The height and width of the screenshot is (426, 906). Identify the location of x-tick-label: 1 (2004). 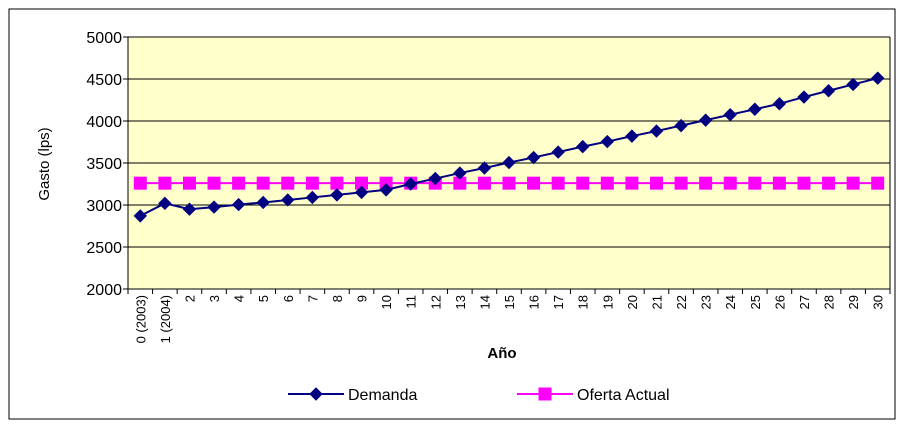
(165, 319).